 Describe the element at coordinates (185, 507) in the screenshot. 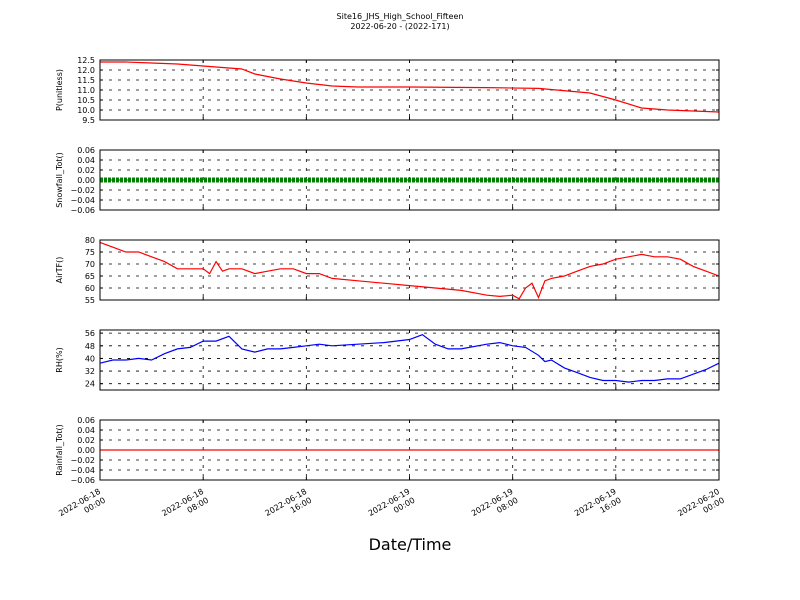

I see `x-tick-label: 2022-06-1808:00` at that location.